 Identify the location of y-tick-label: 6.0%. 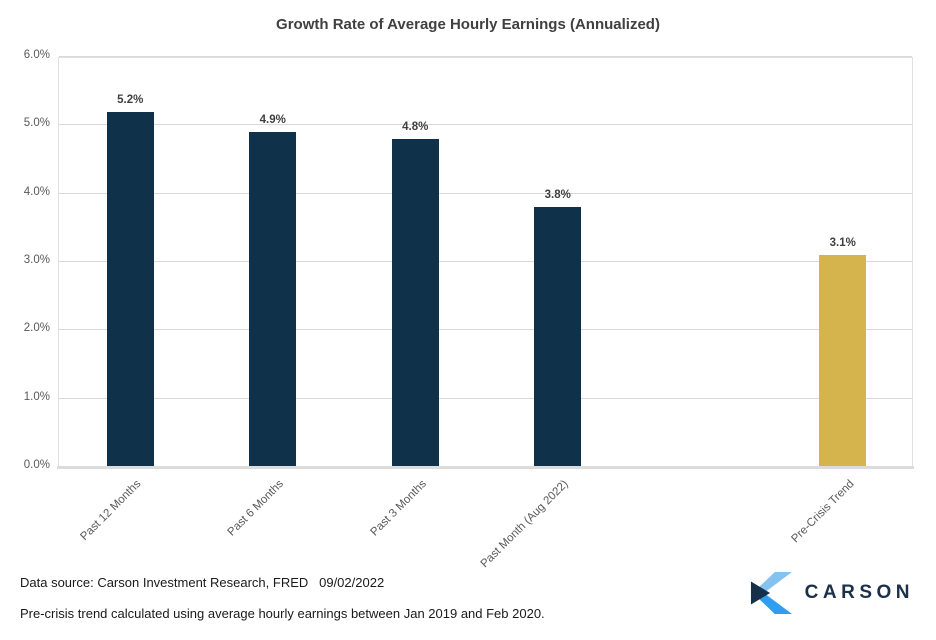
(36, 55).